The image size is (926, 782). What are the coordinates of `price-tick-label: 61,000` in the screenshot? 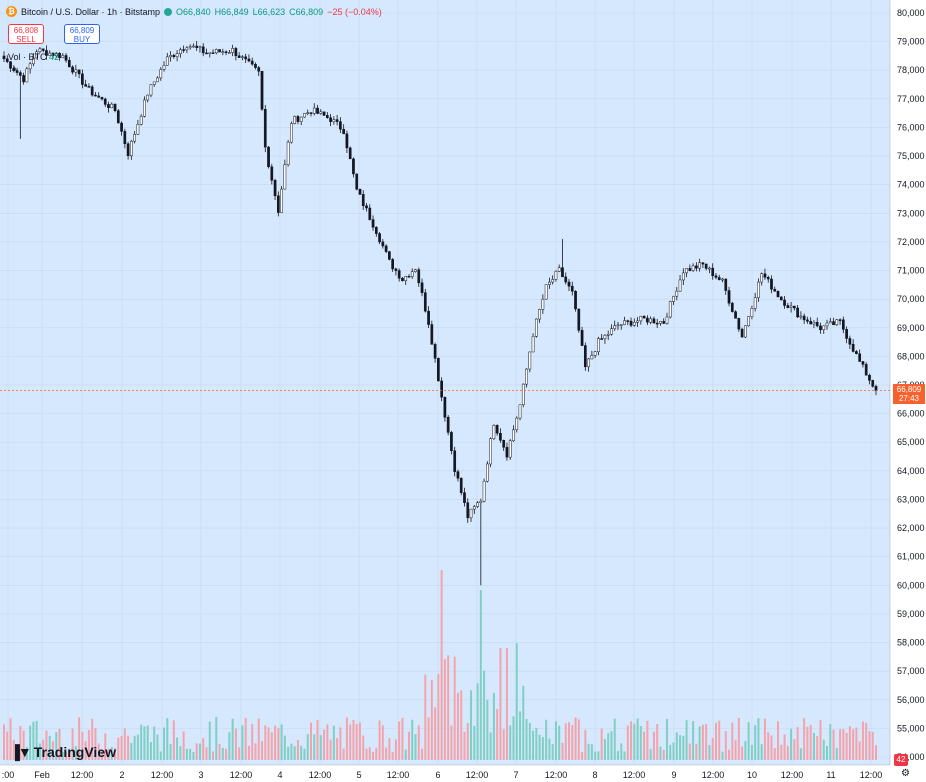 It's located at (911, 557).